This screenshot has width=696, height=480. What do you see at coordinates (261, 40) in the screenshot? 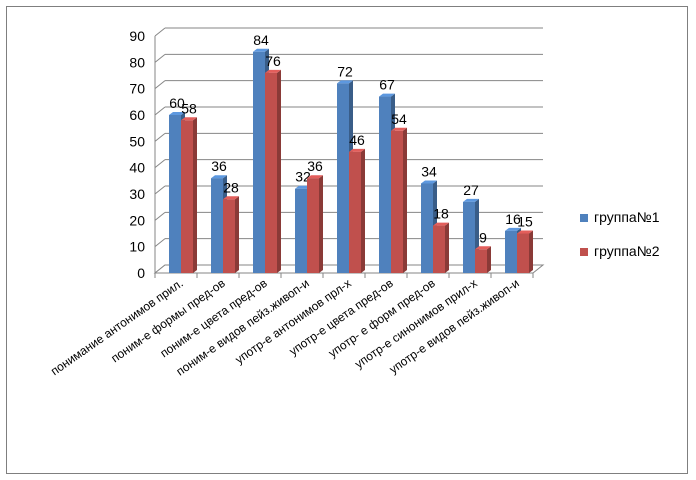
I see `data-label: 84` at bounding box center [261, 40].